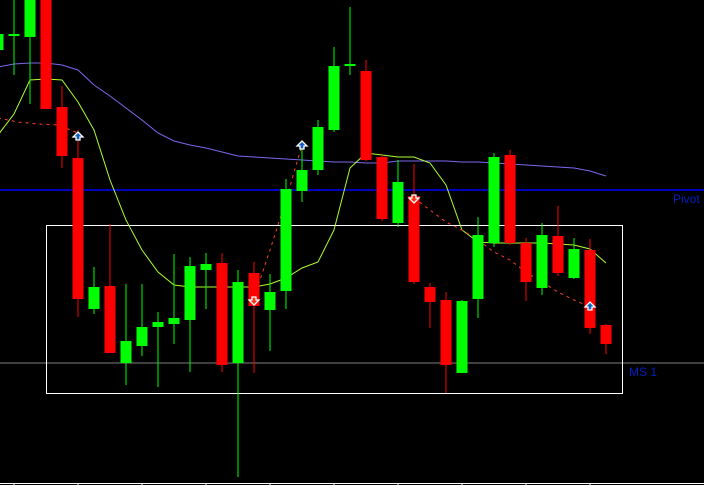 Image resolution: width=704 pixels, height=485 pixels. Describe the element at coordinates (643, 372) in the screenshot. I see `ms1-level-label: MS 1` at that location.